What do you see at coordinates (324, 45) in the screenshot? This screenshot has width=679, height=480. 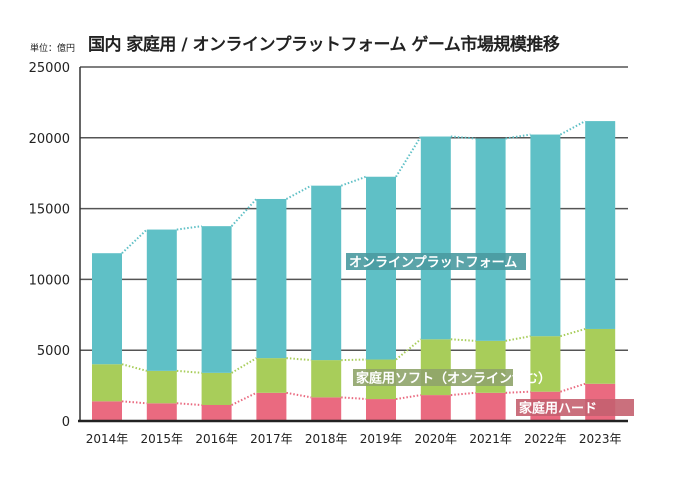 I see `chart-title: 国内 家庭用 / オンラインプラットフォーム ゲーム市場規模推移` at bounding box center [324, 45].